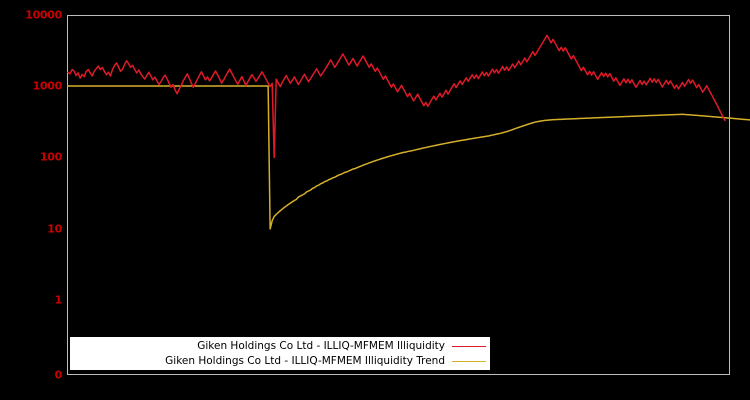  I want to click on y-tick-1000: 1000, so click(47, 86).